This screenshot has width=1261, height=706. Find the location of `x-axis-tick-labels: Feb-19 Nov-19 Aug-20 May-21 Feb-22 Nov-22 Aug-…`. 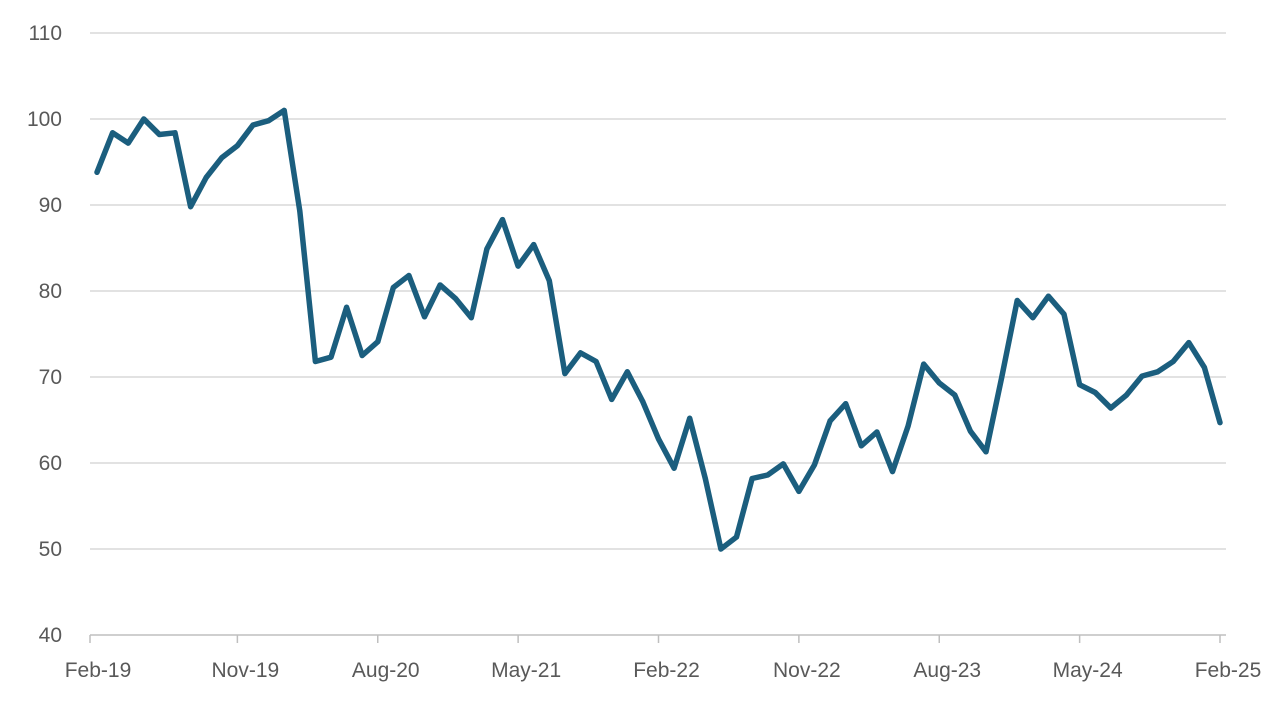

x-axis-tick-labels: Feb-19 Nov-19 Aug-20 May-21 Feb-22 Nov-22 Aug-… is located at coordinates (663, 670).